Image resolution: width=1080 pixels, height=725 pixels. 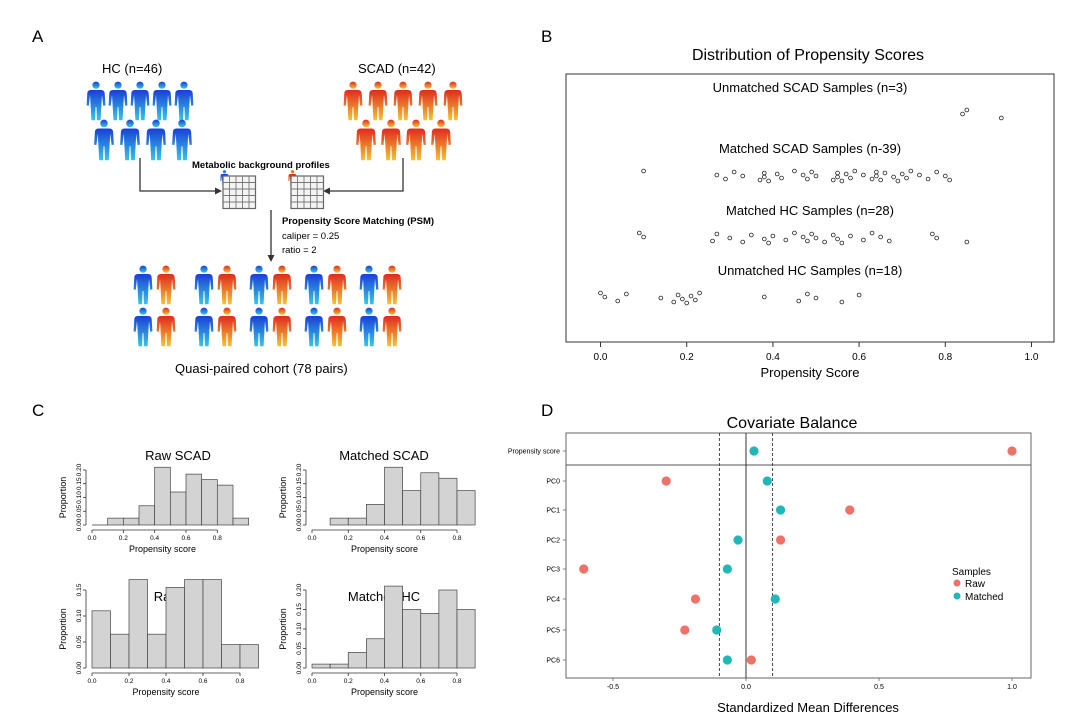 What do you see at coordinates (1012, 687) in the screenshot?
I see `balance-x-tick-label: 1.0` at bounding box center [1012, 687].